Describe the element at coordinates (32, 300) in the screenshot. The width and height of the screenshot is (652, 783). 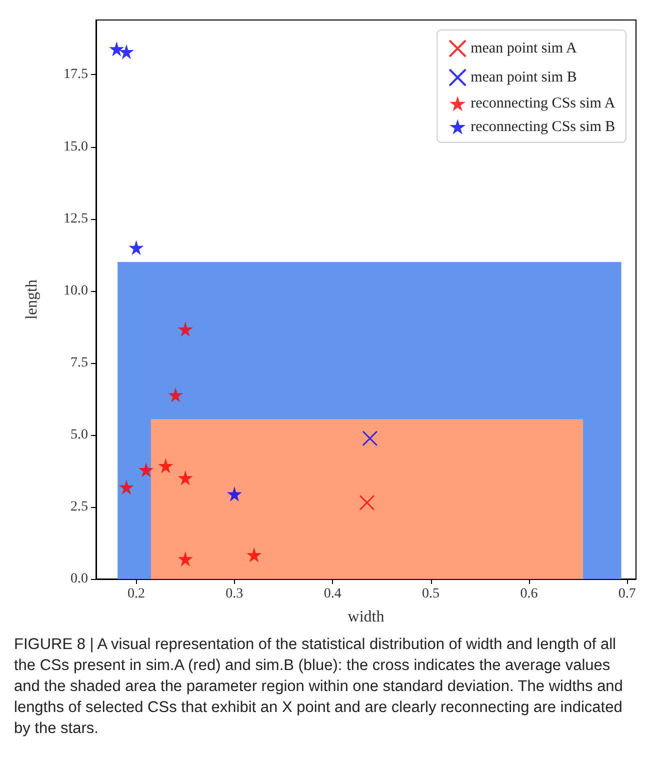
I see `y-axis-title: length` at that location.